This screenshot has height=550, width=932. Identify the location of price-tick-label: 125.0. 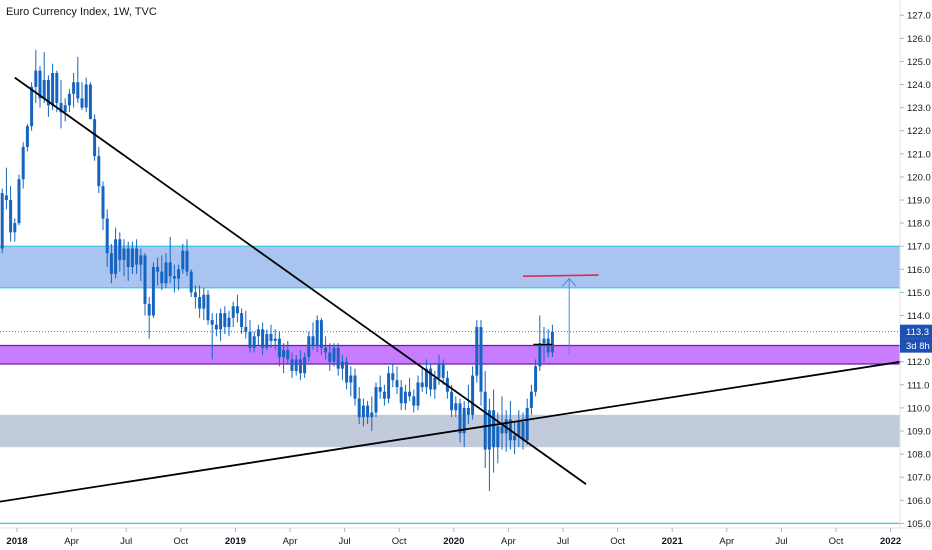
(919, 62).